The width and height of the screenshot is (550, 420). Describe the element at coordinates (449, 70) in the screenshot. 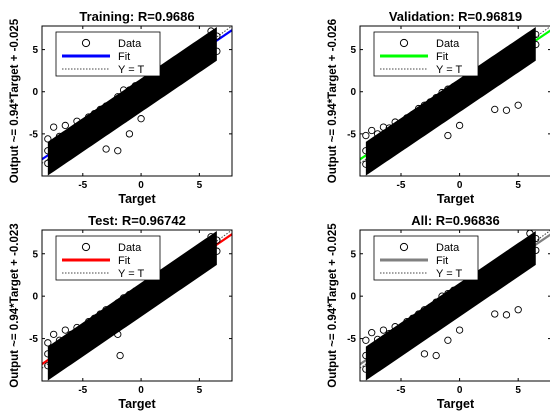

I see `legend-entry-label: Y = T` at that location.